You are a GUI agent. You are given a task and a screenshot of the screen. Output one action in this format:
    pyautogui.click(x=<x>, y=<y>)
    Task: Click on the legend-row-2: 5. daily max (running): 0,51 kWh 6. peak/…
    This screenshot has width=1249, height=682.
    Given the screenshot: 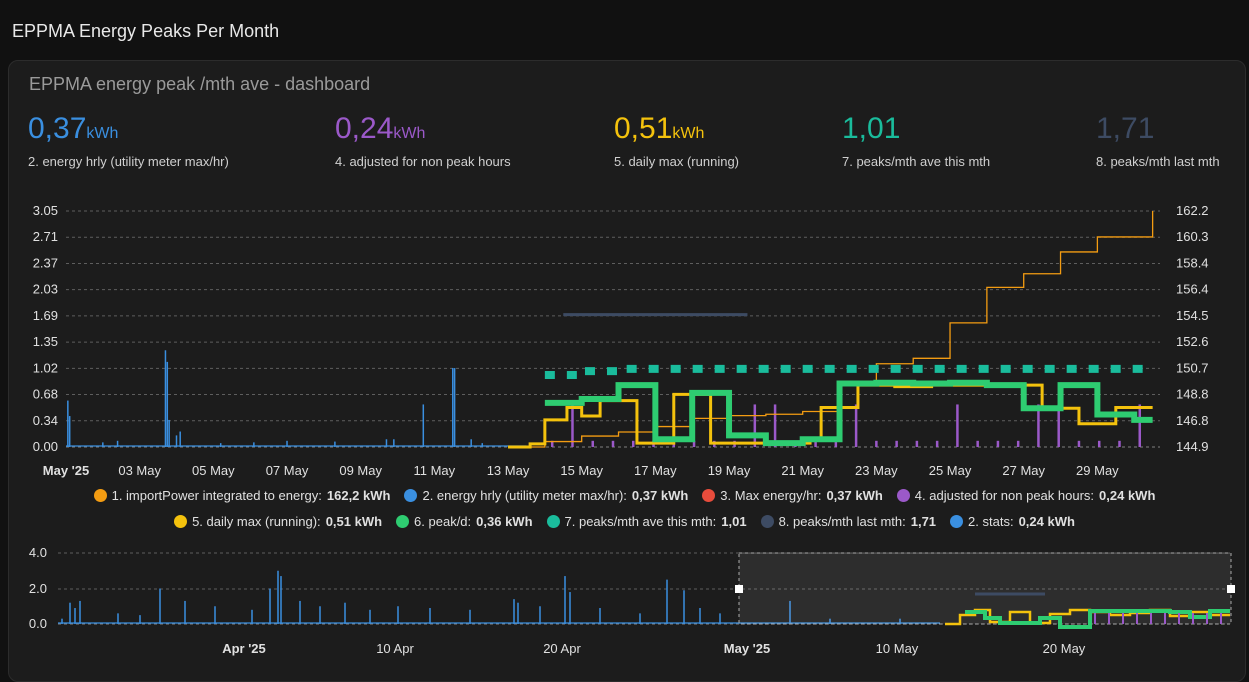 What is the action you would take?
    pyautogui.click(x=624, y=521)
    